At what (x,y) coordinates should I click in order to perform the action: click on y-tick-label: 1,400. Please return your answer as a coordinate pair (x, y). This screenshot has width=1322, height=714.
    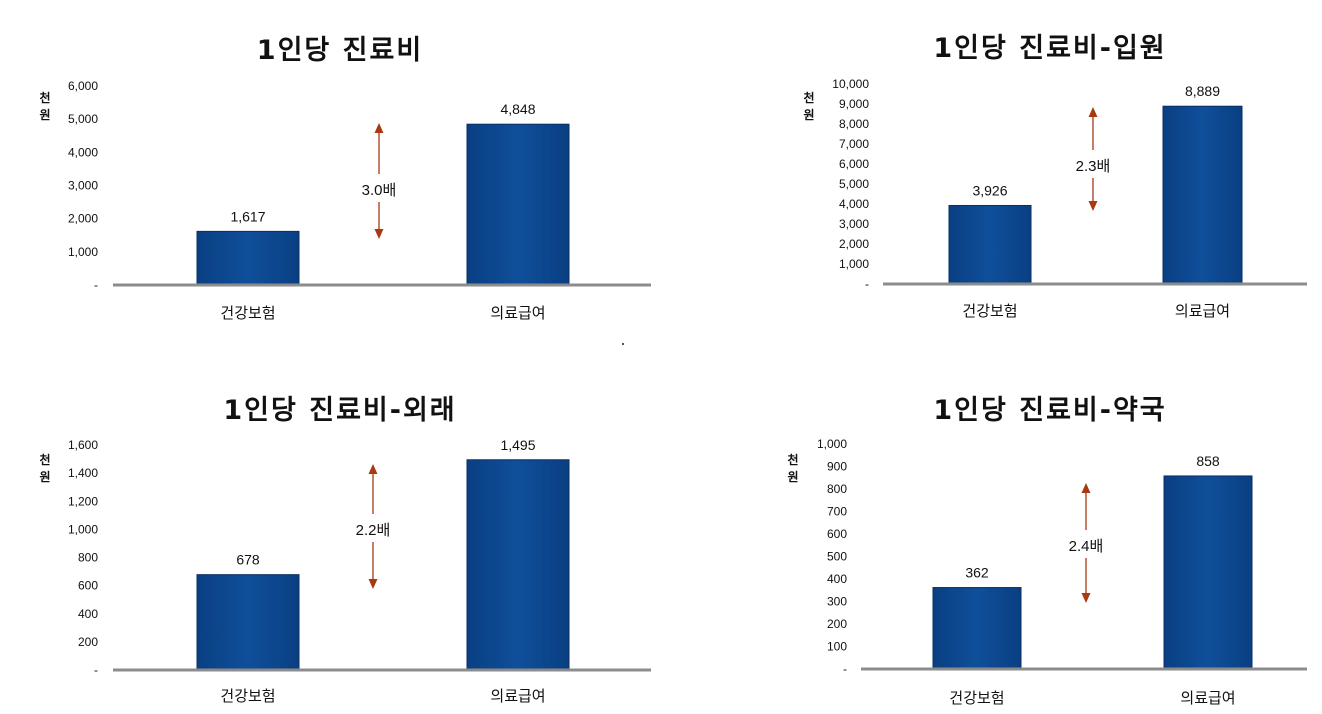
    Looking at the image, I should click on (83, 473).